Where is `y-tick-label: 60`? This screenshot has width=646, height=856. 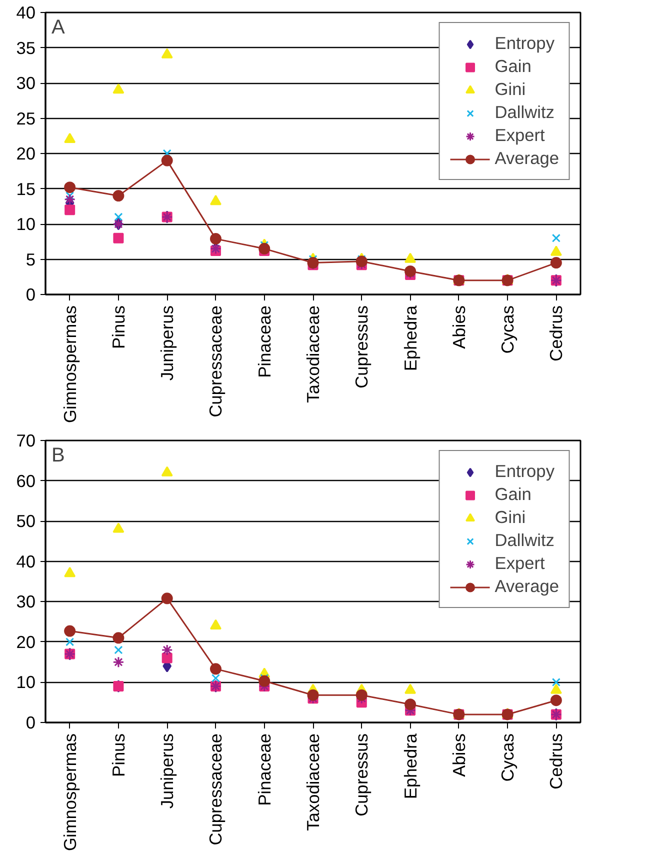
y-tick-label: 60 is located at coordinates (26, 480).